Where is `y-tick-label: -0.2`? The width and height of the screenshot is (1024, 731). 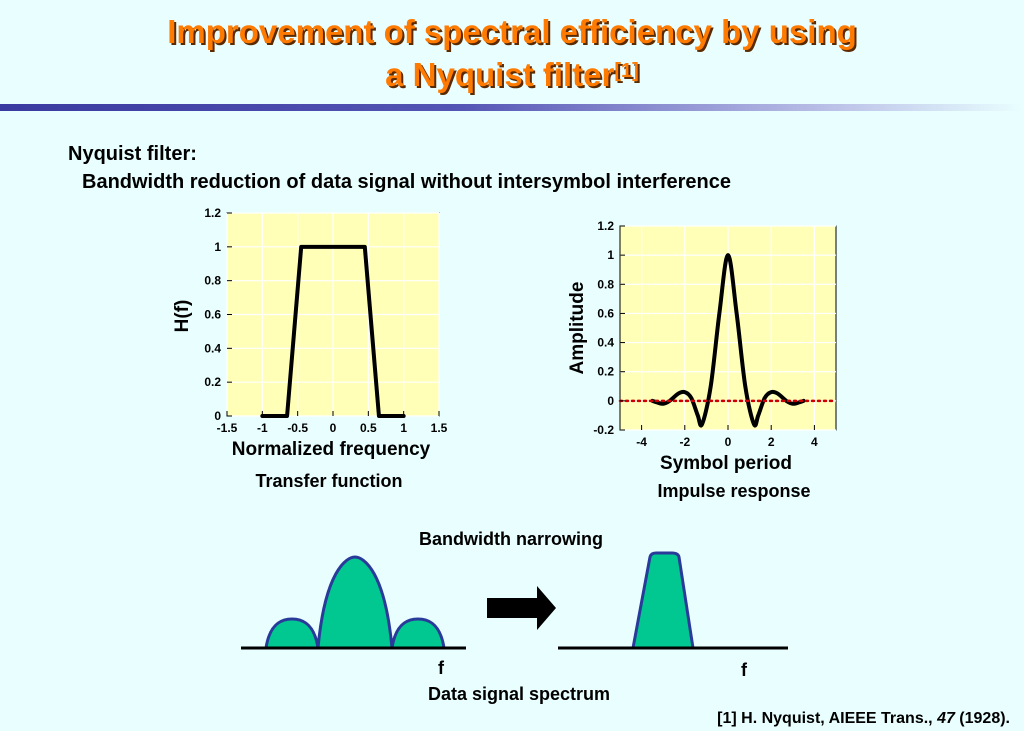
y-tick-label: -0.2 is located at coordinates (603, 430).